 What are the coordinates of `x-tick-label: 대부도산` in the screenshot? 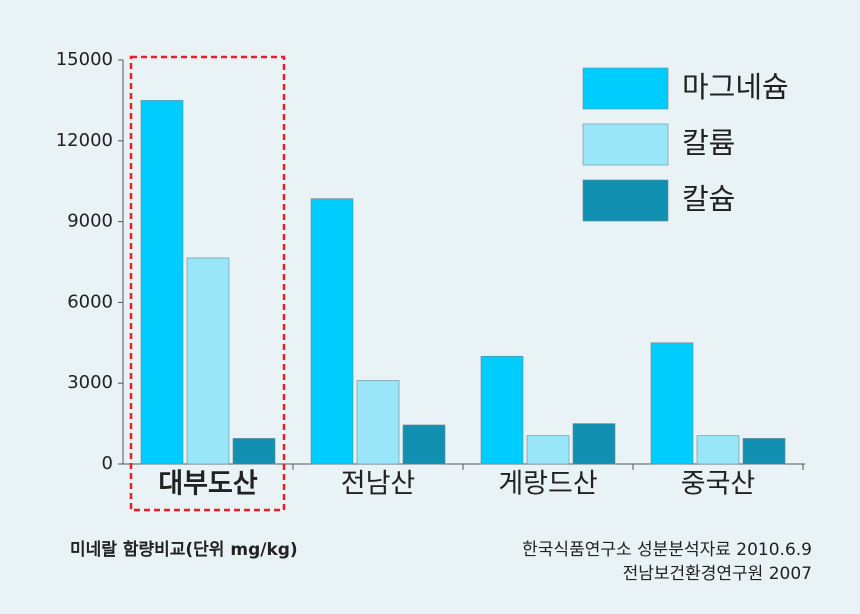 It's located at (208, 484).